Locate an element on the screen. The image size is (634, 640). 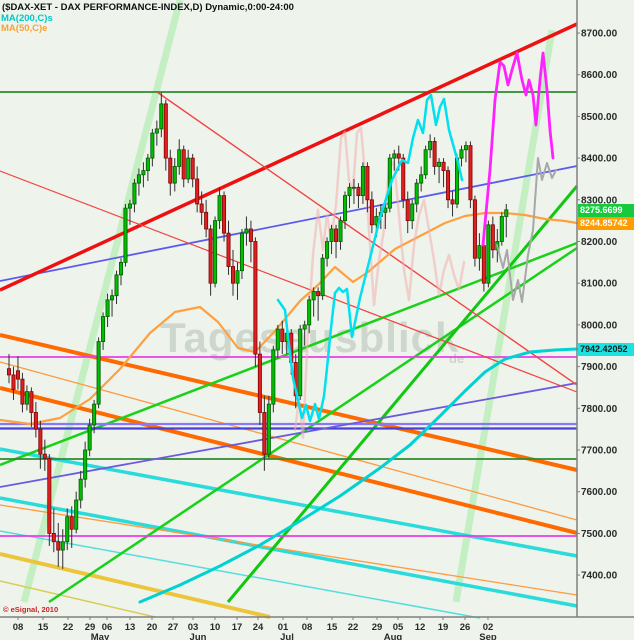
x-axis-date-label: 20 is located at coordinates (152, 627).